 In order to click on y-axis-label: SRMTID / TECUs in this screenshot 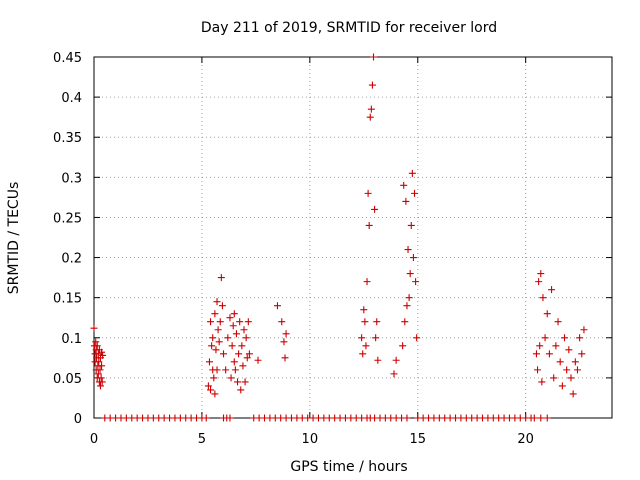, I will do `click(14, 238)`.